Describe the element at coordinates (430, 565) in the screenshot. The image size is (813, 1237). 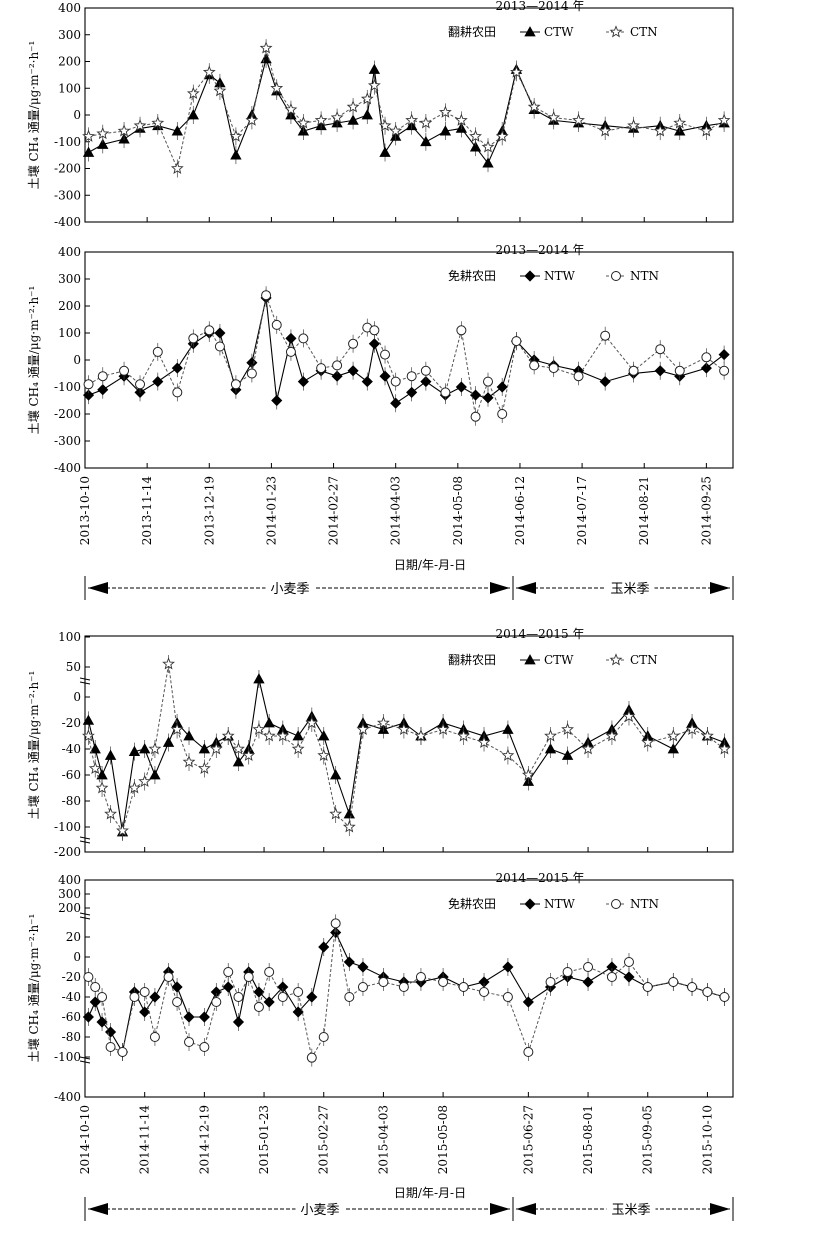
I see `x-axis-title: 日期/年-月-日` at that location.